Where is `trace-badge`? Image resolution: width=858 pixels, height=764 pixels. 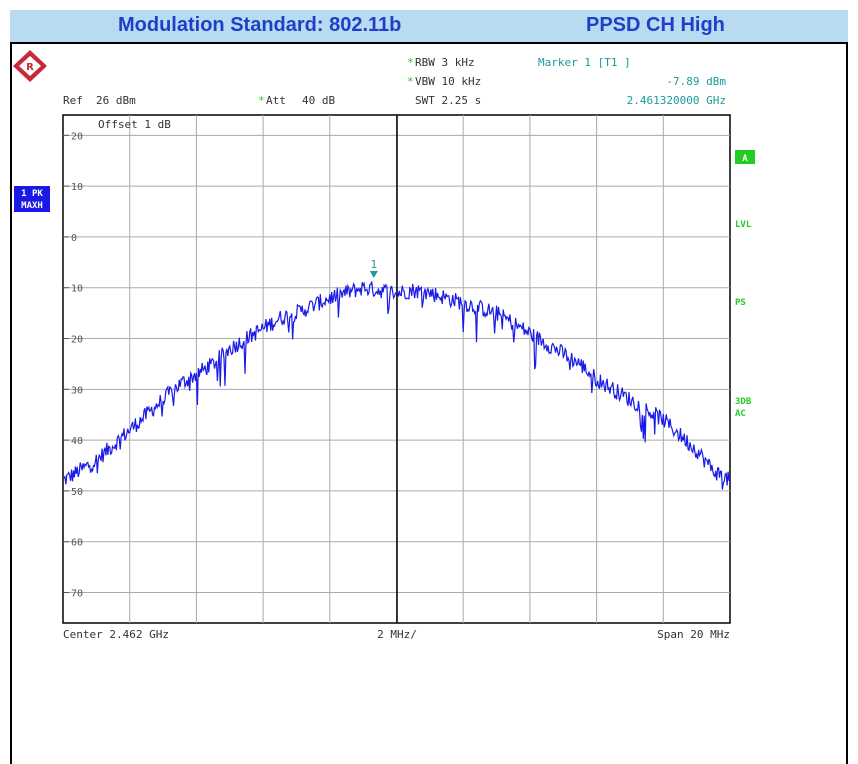
trace-badge is located at coordinates (32, 199).